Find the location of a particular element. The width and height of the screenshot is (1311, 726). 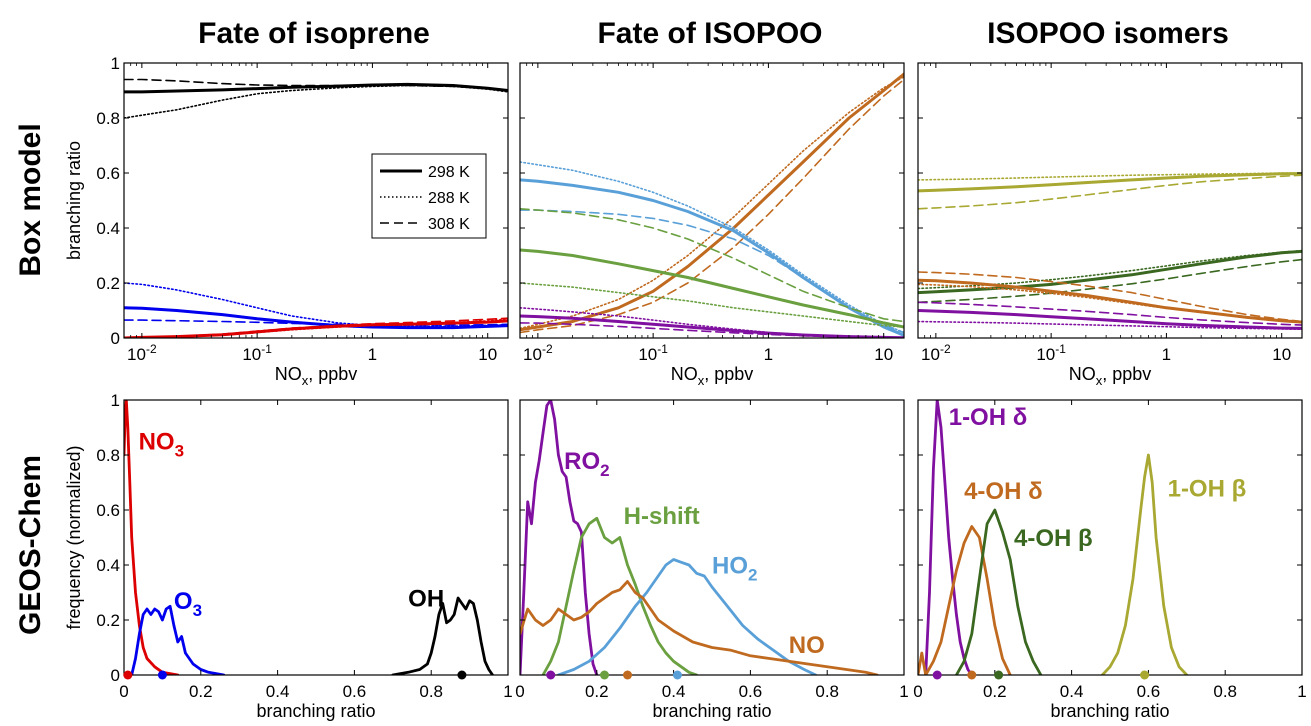

series-line-no is located at coordinates (699, 627).